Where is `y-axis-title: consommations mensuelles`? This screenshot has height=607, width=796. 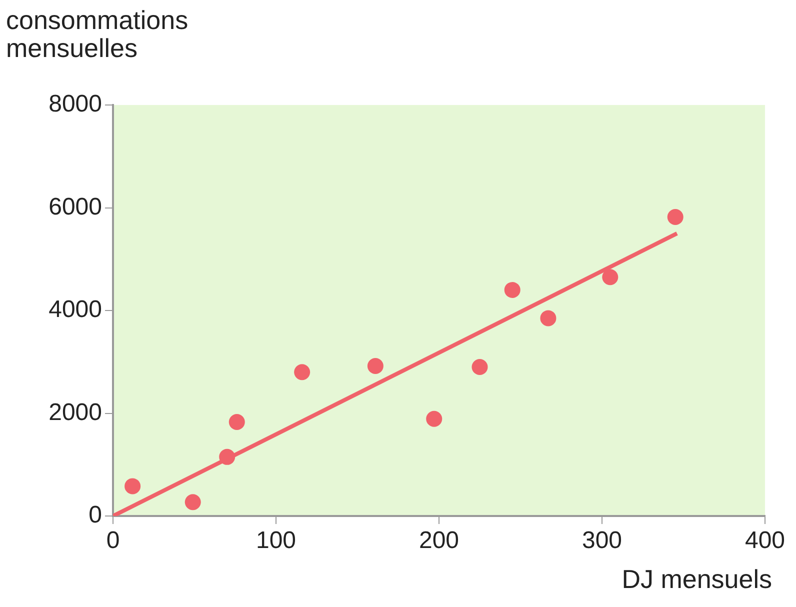 y-axis-title: consommations mensuelles is located at coordinates (97, 34).